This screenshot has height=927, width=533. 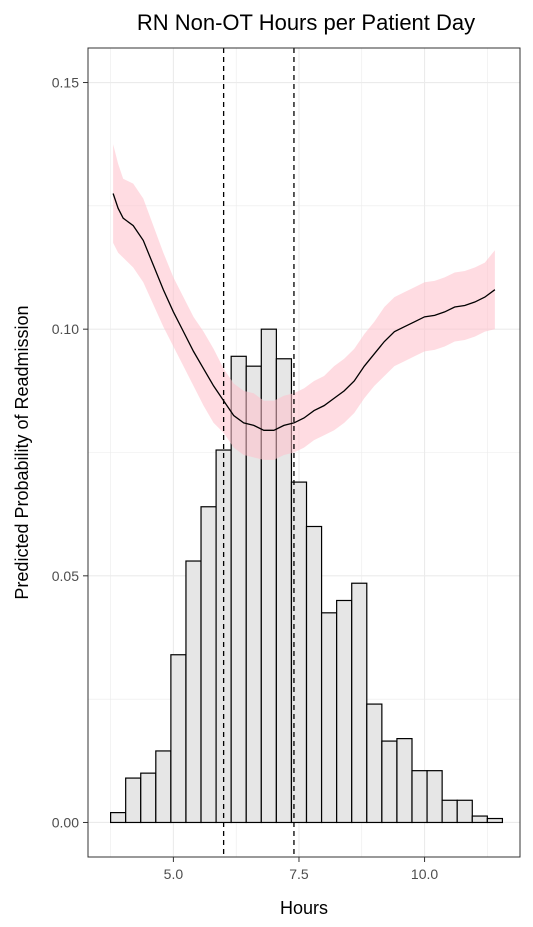 What do you see at coordinates (174, 874) in the screenshot?
I see `x-tick-label: 5.0` at bounding box center [174, 874].